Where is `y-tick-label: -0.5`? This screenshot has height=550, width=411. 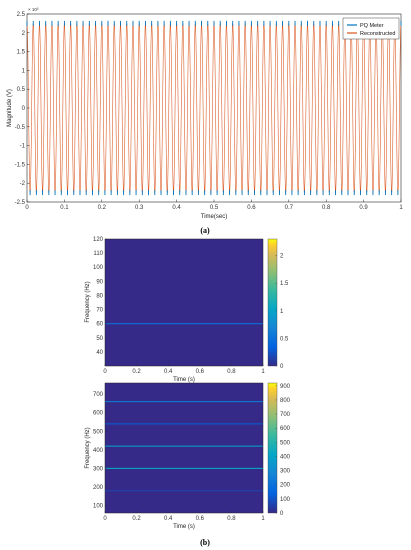 y-tick-label: -0.5 is located at coordinates (20, 128).